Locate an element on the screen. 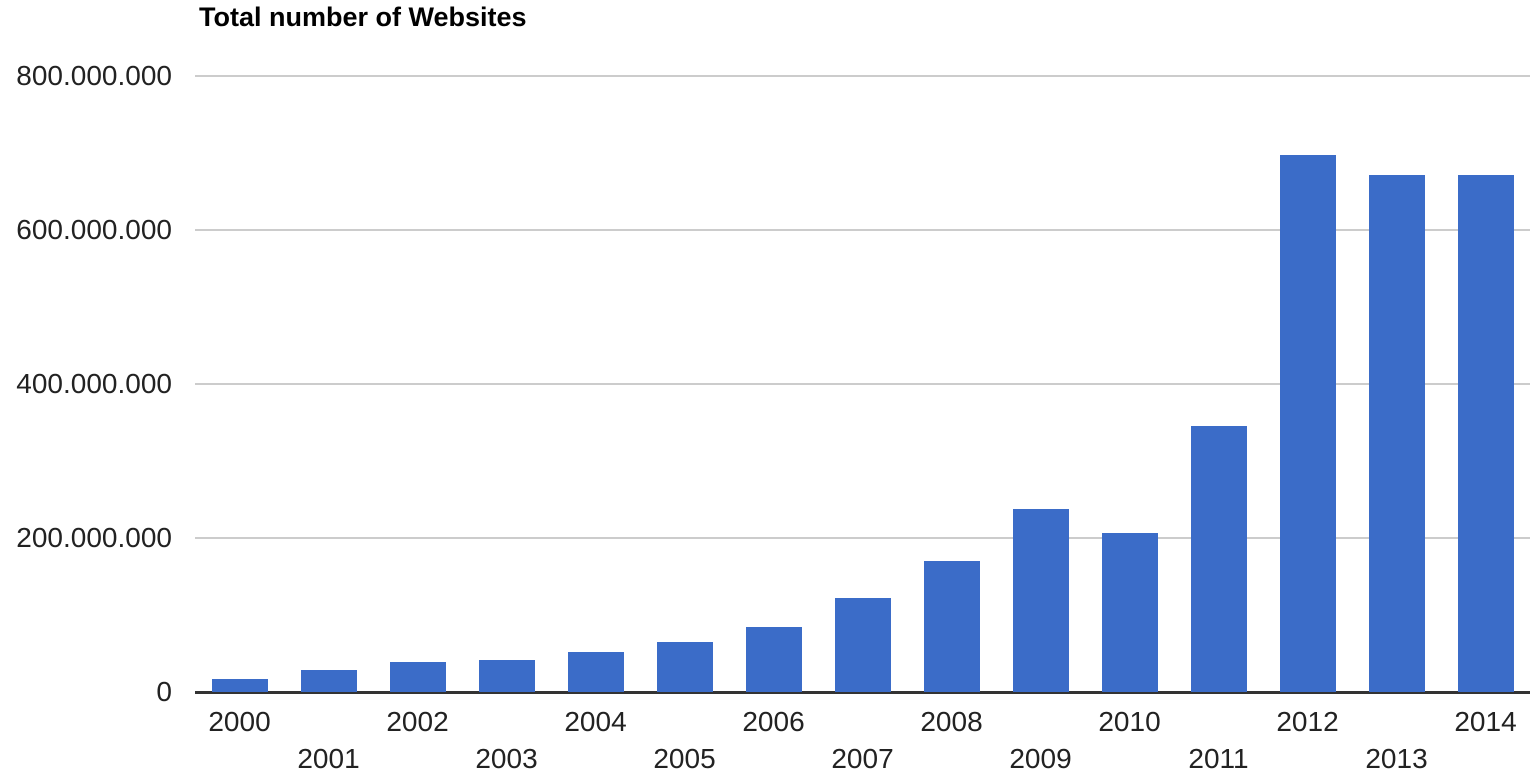 The image size is (1540, 780). x-axis-label-2001: 2001 is located at coordinates (328, 758).